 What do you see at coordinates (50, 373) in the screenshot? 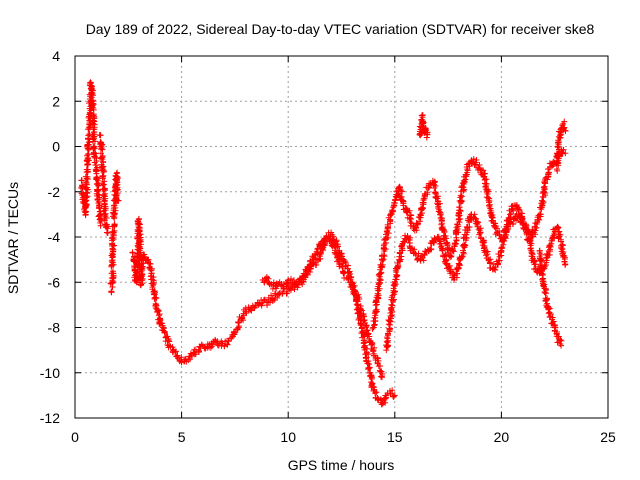
I see `y-tick-label: -10` at bounding box center [50, 373].